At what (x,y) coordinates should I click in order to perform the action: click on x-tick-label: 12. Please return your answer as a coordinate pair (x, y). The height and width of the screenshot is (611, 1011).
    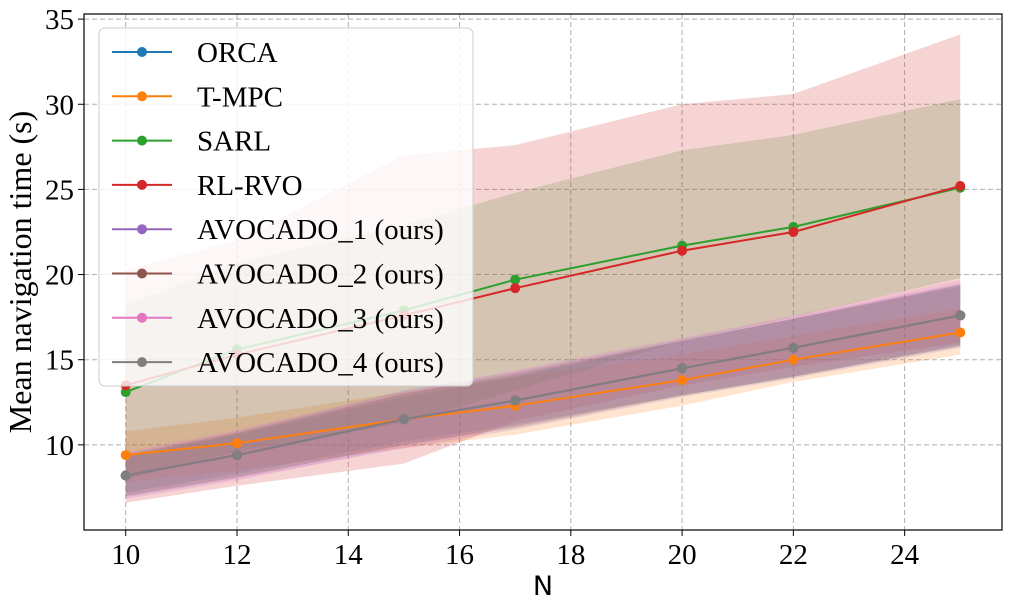
    Looking at the image, I should click on (237, 555).